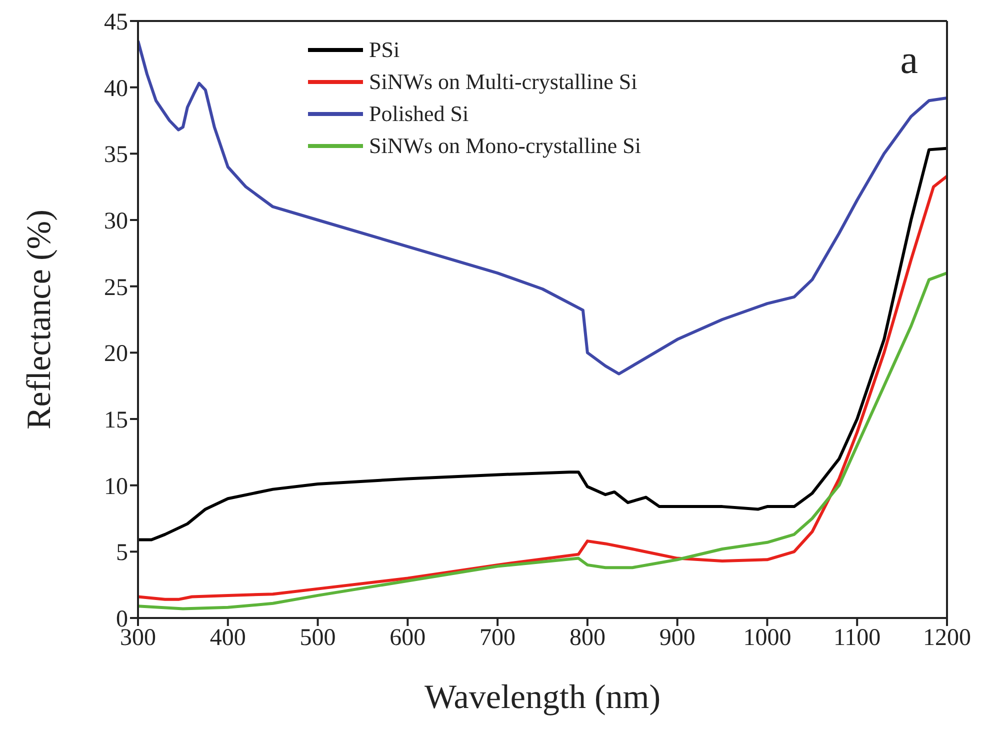 Image resolution: width=984 pixels, height=733 pixels. What do you see at coordinates (419, 114) in the screenshot?
I see `legend-label: Polished Si` at bounding box center [419, 114].